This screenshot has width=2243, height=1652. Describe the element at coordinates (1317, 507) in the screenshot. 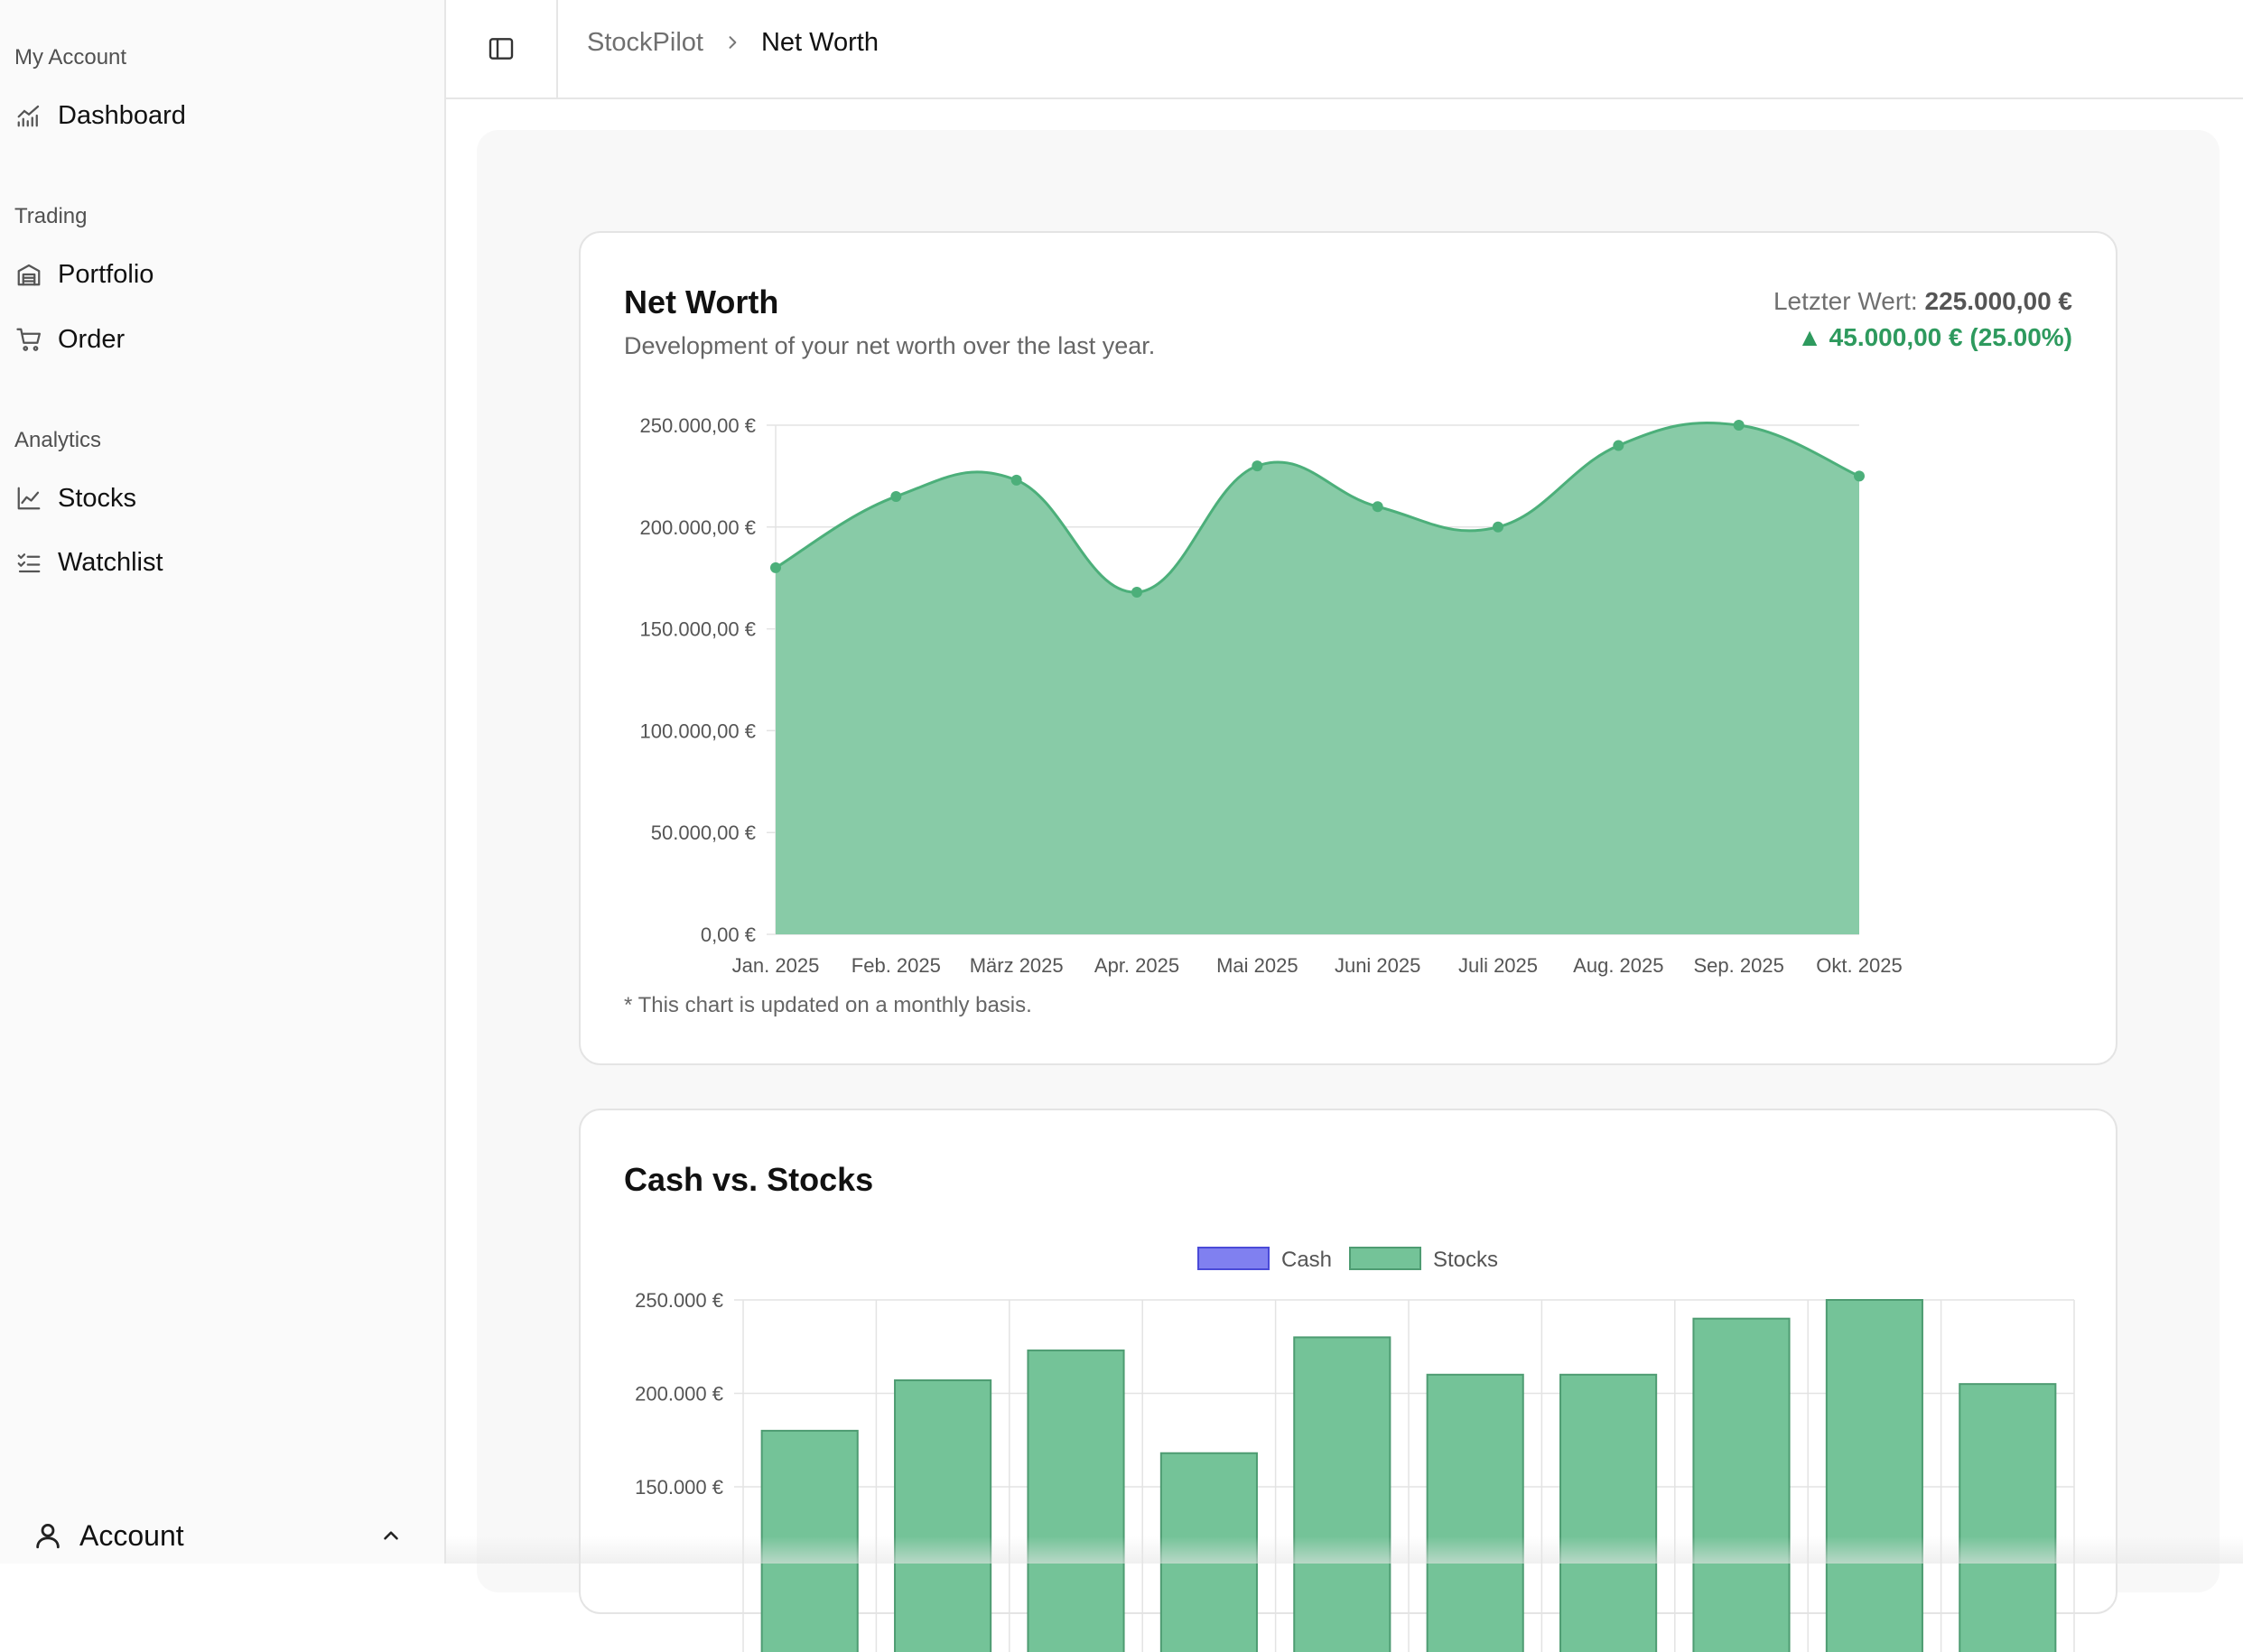

I see `series-line` at that location.